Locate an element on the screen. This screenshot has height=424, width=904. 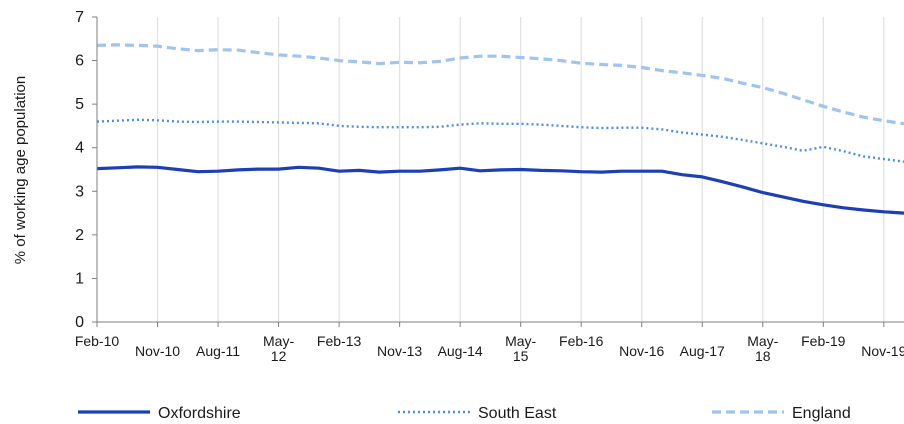
x-tick-label-1: Nov-10 is located at coordinates (157, 351).